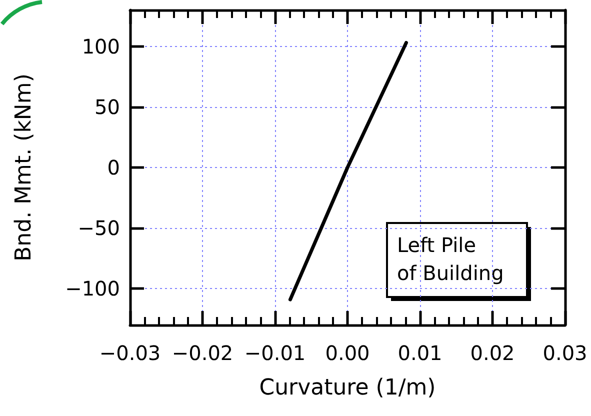  I want to click on y-tick-label: 100, so click(101, 46).